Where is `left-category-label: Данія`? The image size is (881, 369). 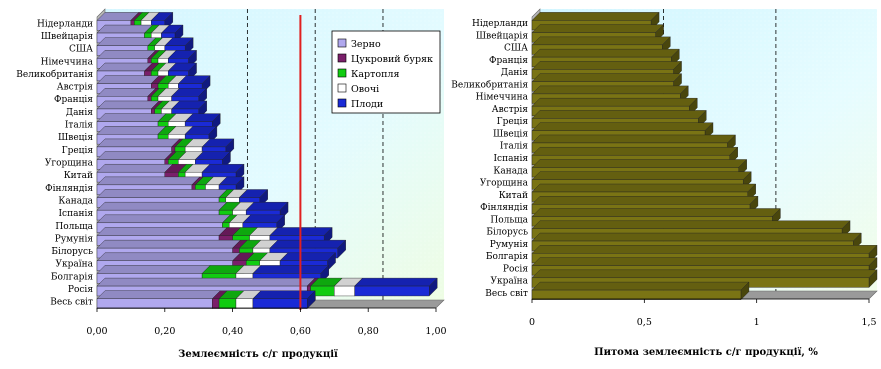 left-category-label: Данія is located at coordinates (80, 113).